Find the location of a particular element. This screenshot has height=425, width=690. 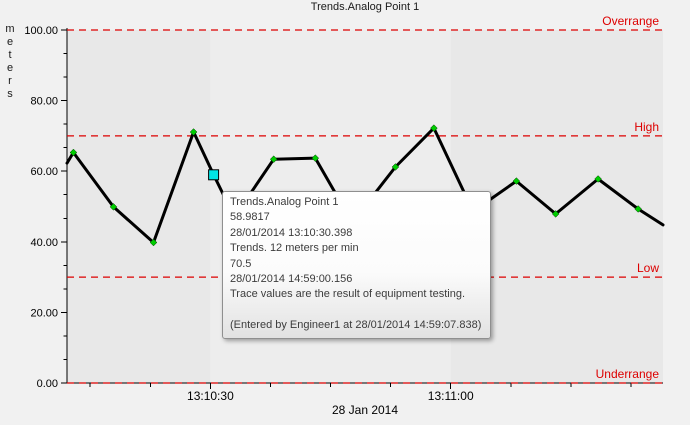

threshold-label-low: Low is located at coordinates (648, 268).